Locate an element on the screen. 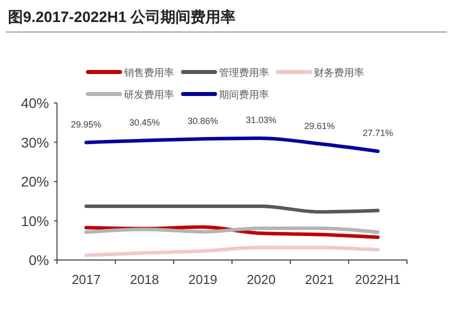 The width and height of the screenshot is (453, 327). y-tick-label: 30% is located at coordinates (34, 142).